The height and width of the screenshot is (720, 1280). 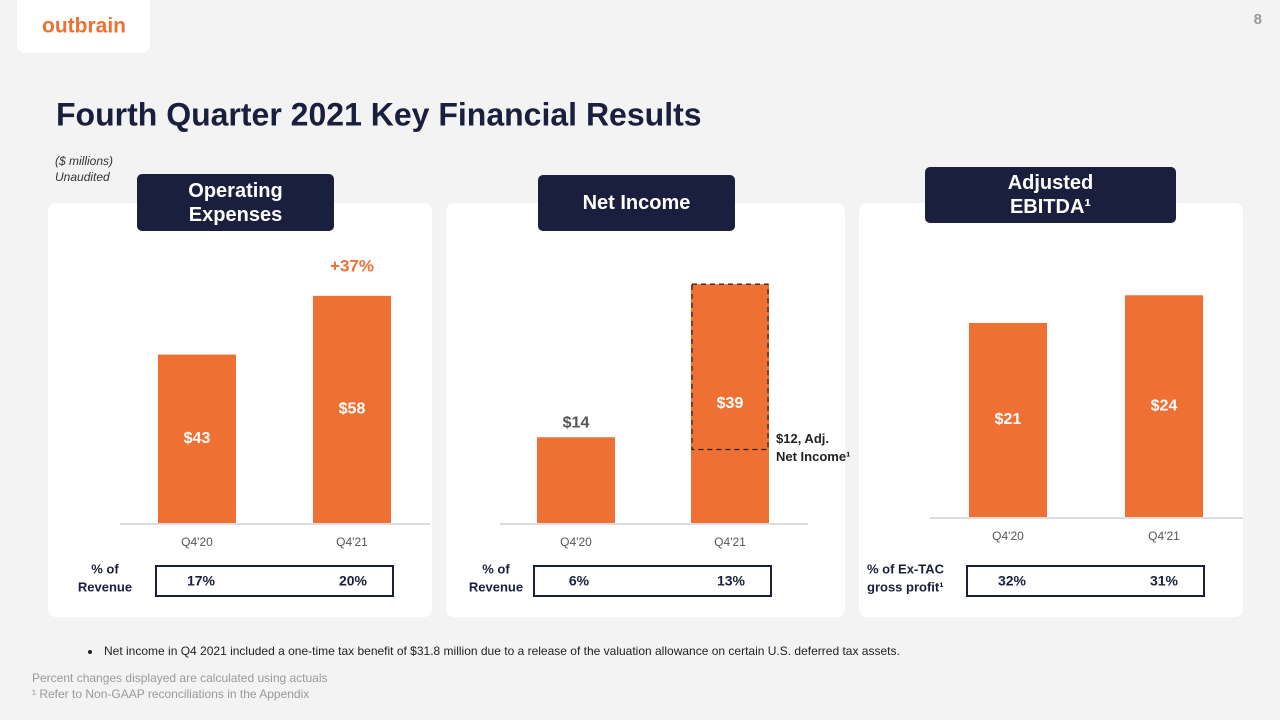 What do you see at coordinates (90, 652) in the screenshot?
I see `bullet-dot` at bounding box center [90, 652].